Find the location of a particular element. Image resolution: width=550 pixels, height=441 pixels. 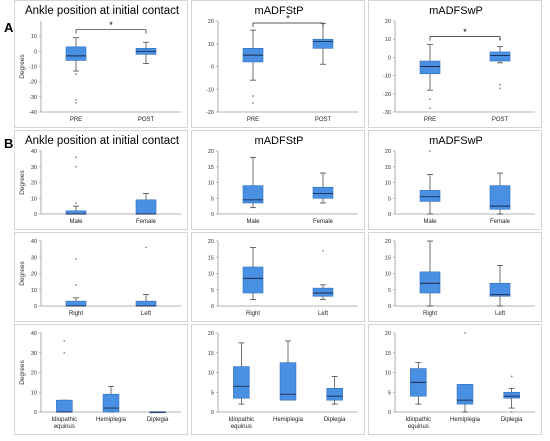

chart-title: mADFStP is located at coordinates (279, 141).